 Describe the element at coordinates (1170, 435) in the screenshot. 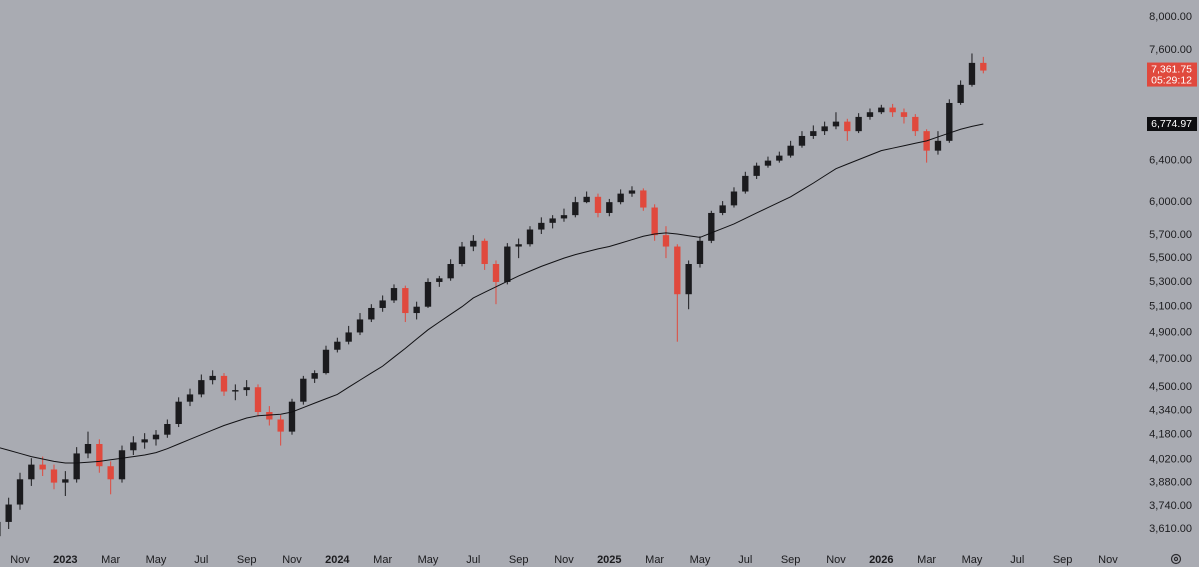

I see `y-tick-label: 4,180.00` at that location.